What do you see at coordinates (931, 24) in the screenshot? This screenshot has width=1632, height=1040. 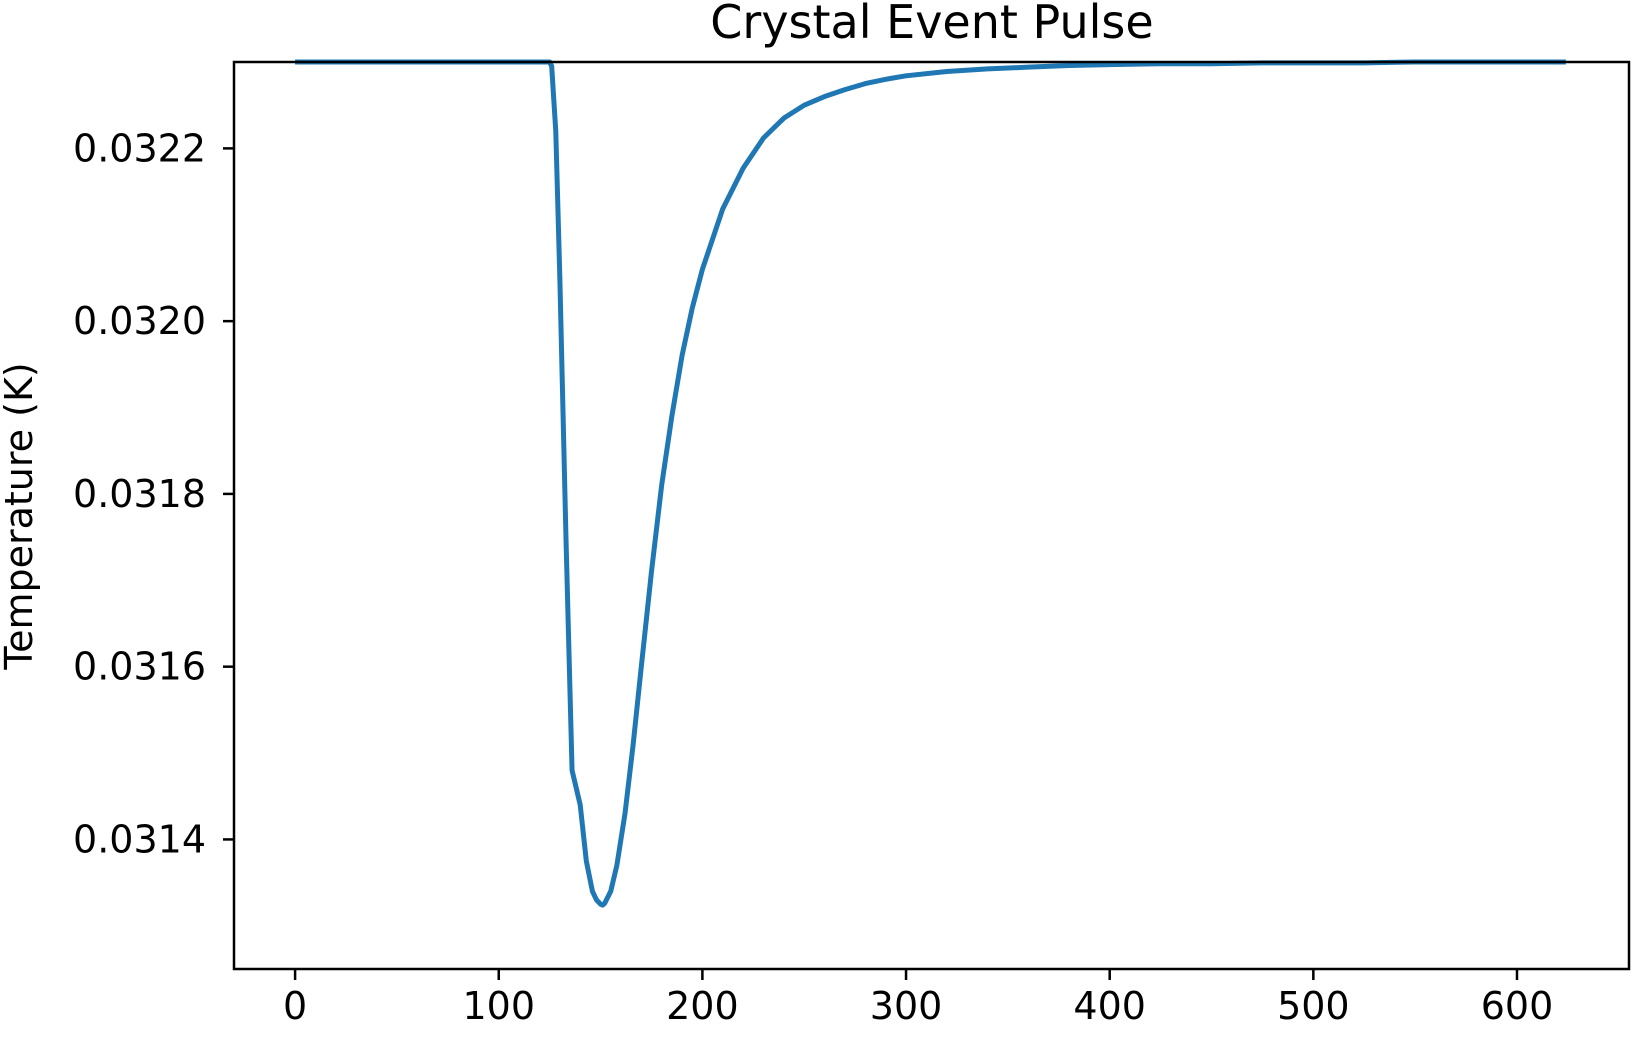 I see `chart-title: Crystal Event Pulse` at bounding box center [931, 24].